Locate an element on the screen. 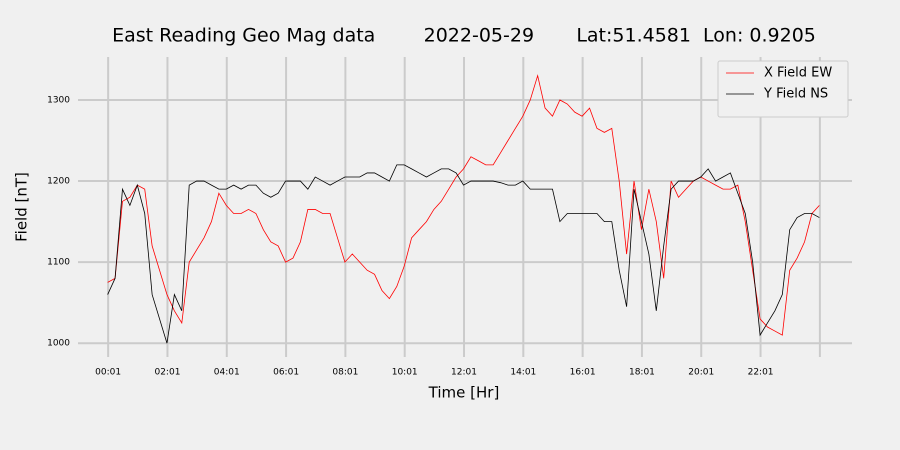 This screenshot has height=450, width=900. x-tick-label: 00:01 is located at coordinates (108, 373).